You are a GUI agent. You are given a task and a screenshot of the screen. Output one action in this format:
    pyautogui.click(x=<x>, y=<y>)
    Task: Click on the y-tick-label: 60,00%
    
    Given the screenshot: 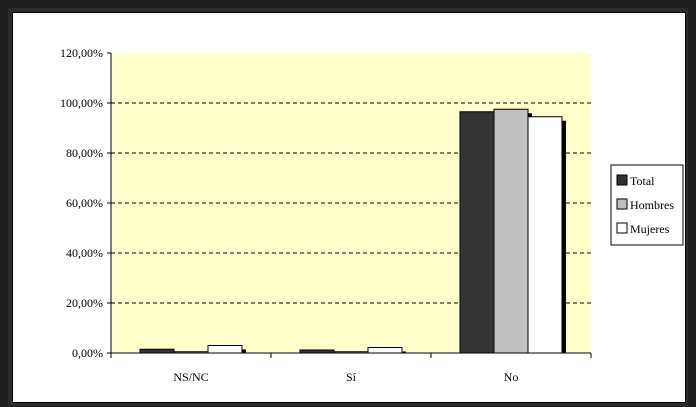 What is the action you would take?
    pyautogui.click(x=84, y=203)
    